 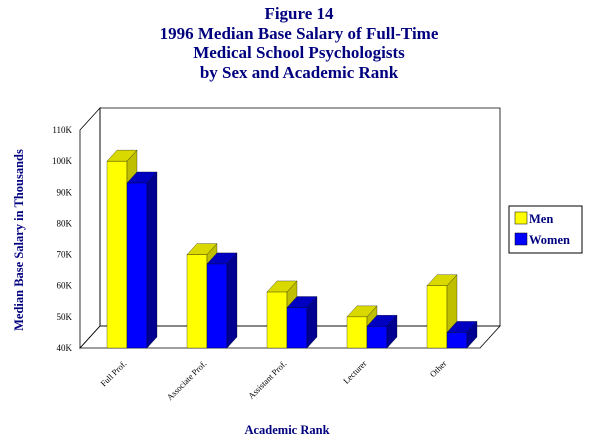 What do you see at coordinates (299, 72) in the screenshot?
I see `title-line-3: by Sex and Academic Rank` at bounding box center [299, 72].